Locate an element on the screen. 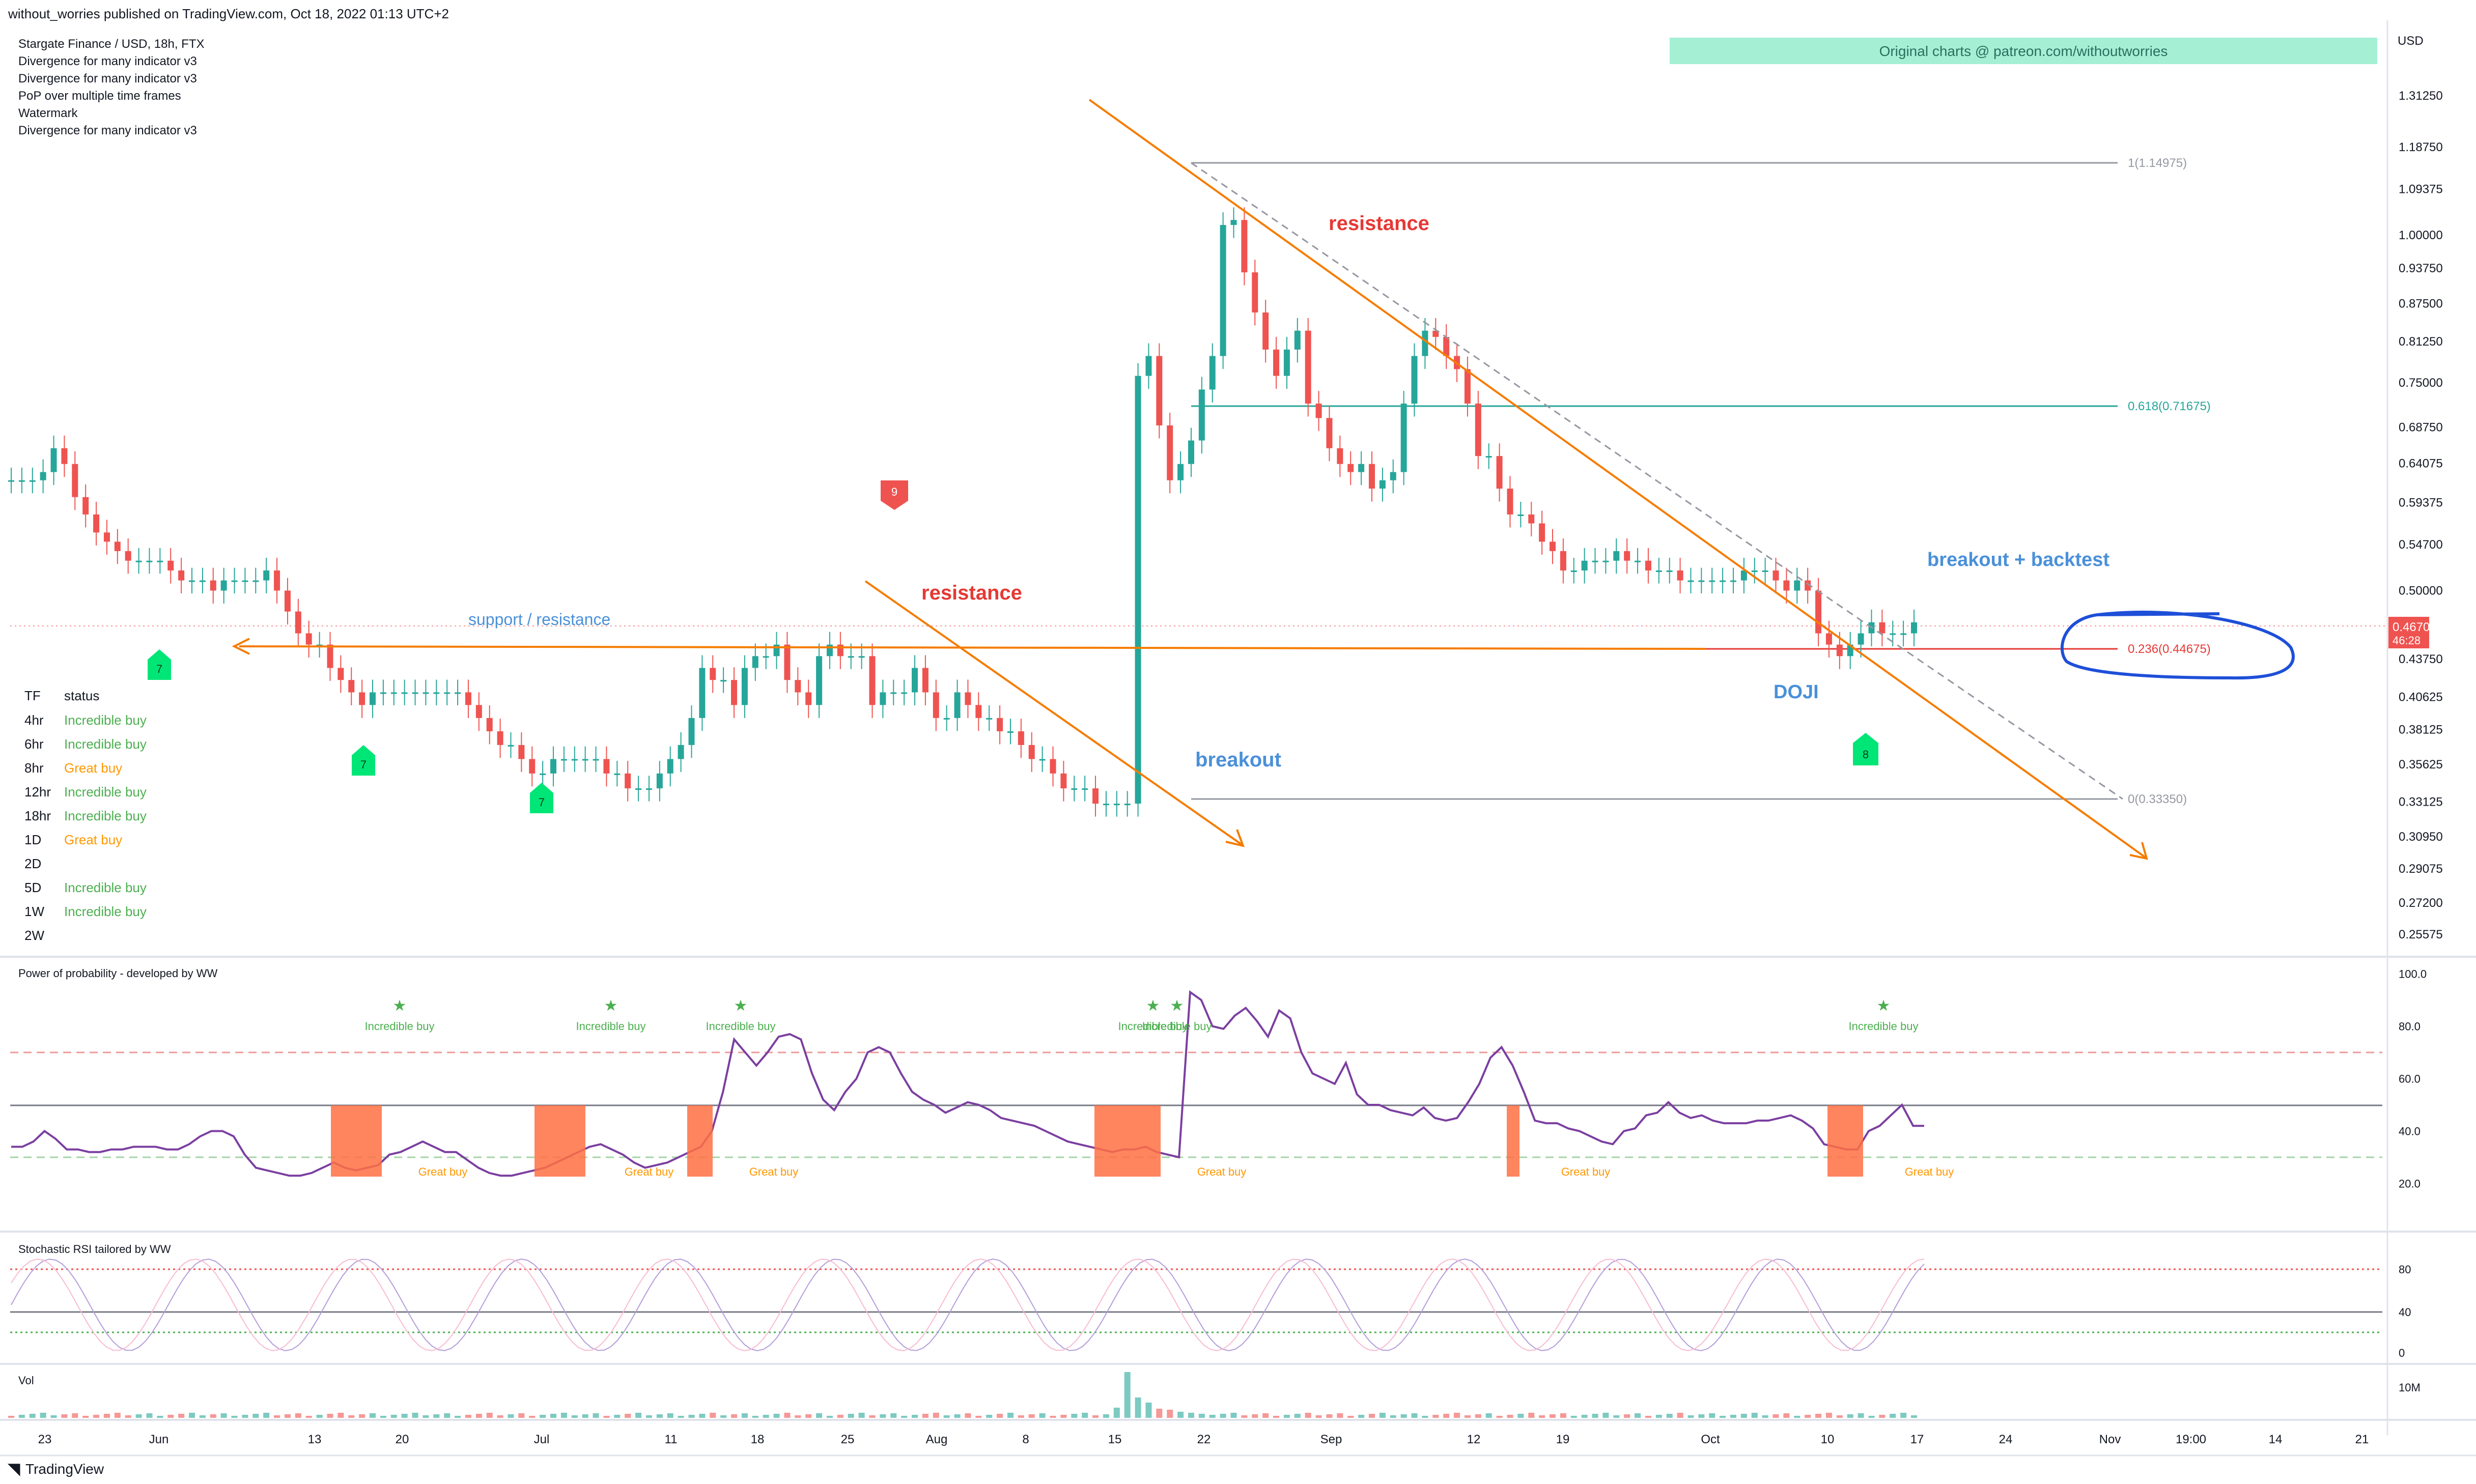  tradingview-logo: ◥ TradingView is located at coordinates (55, 1469).